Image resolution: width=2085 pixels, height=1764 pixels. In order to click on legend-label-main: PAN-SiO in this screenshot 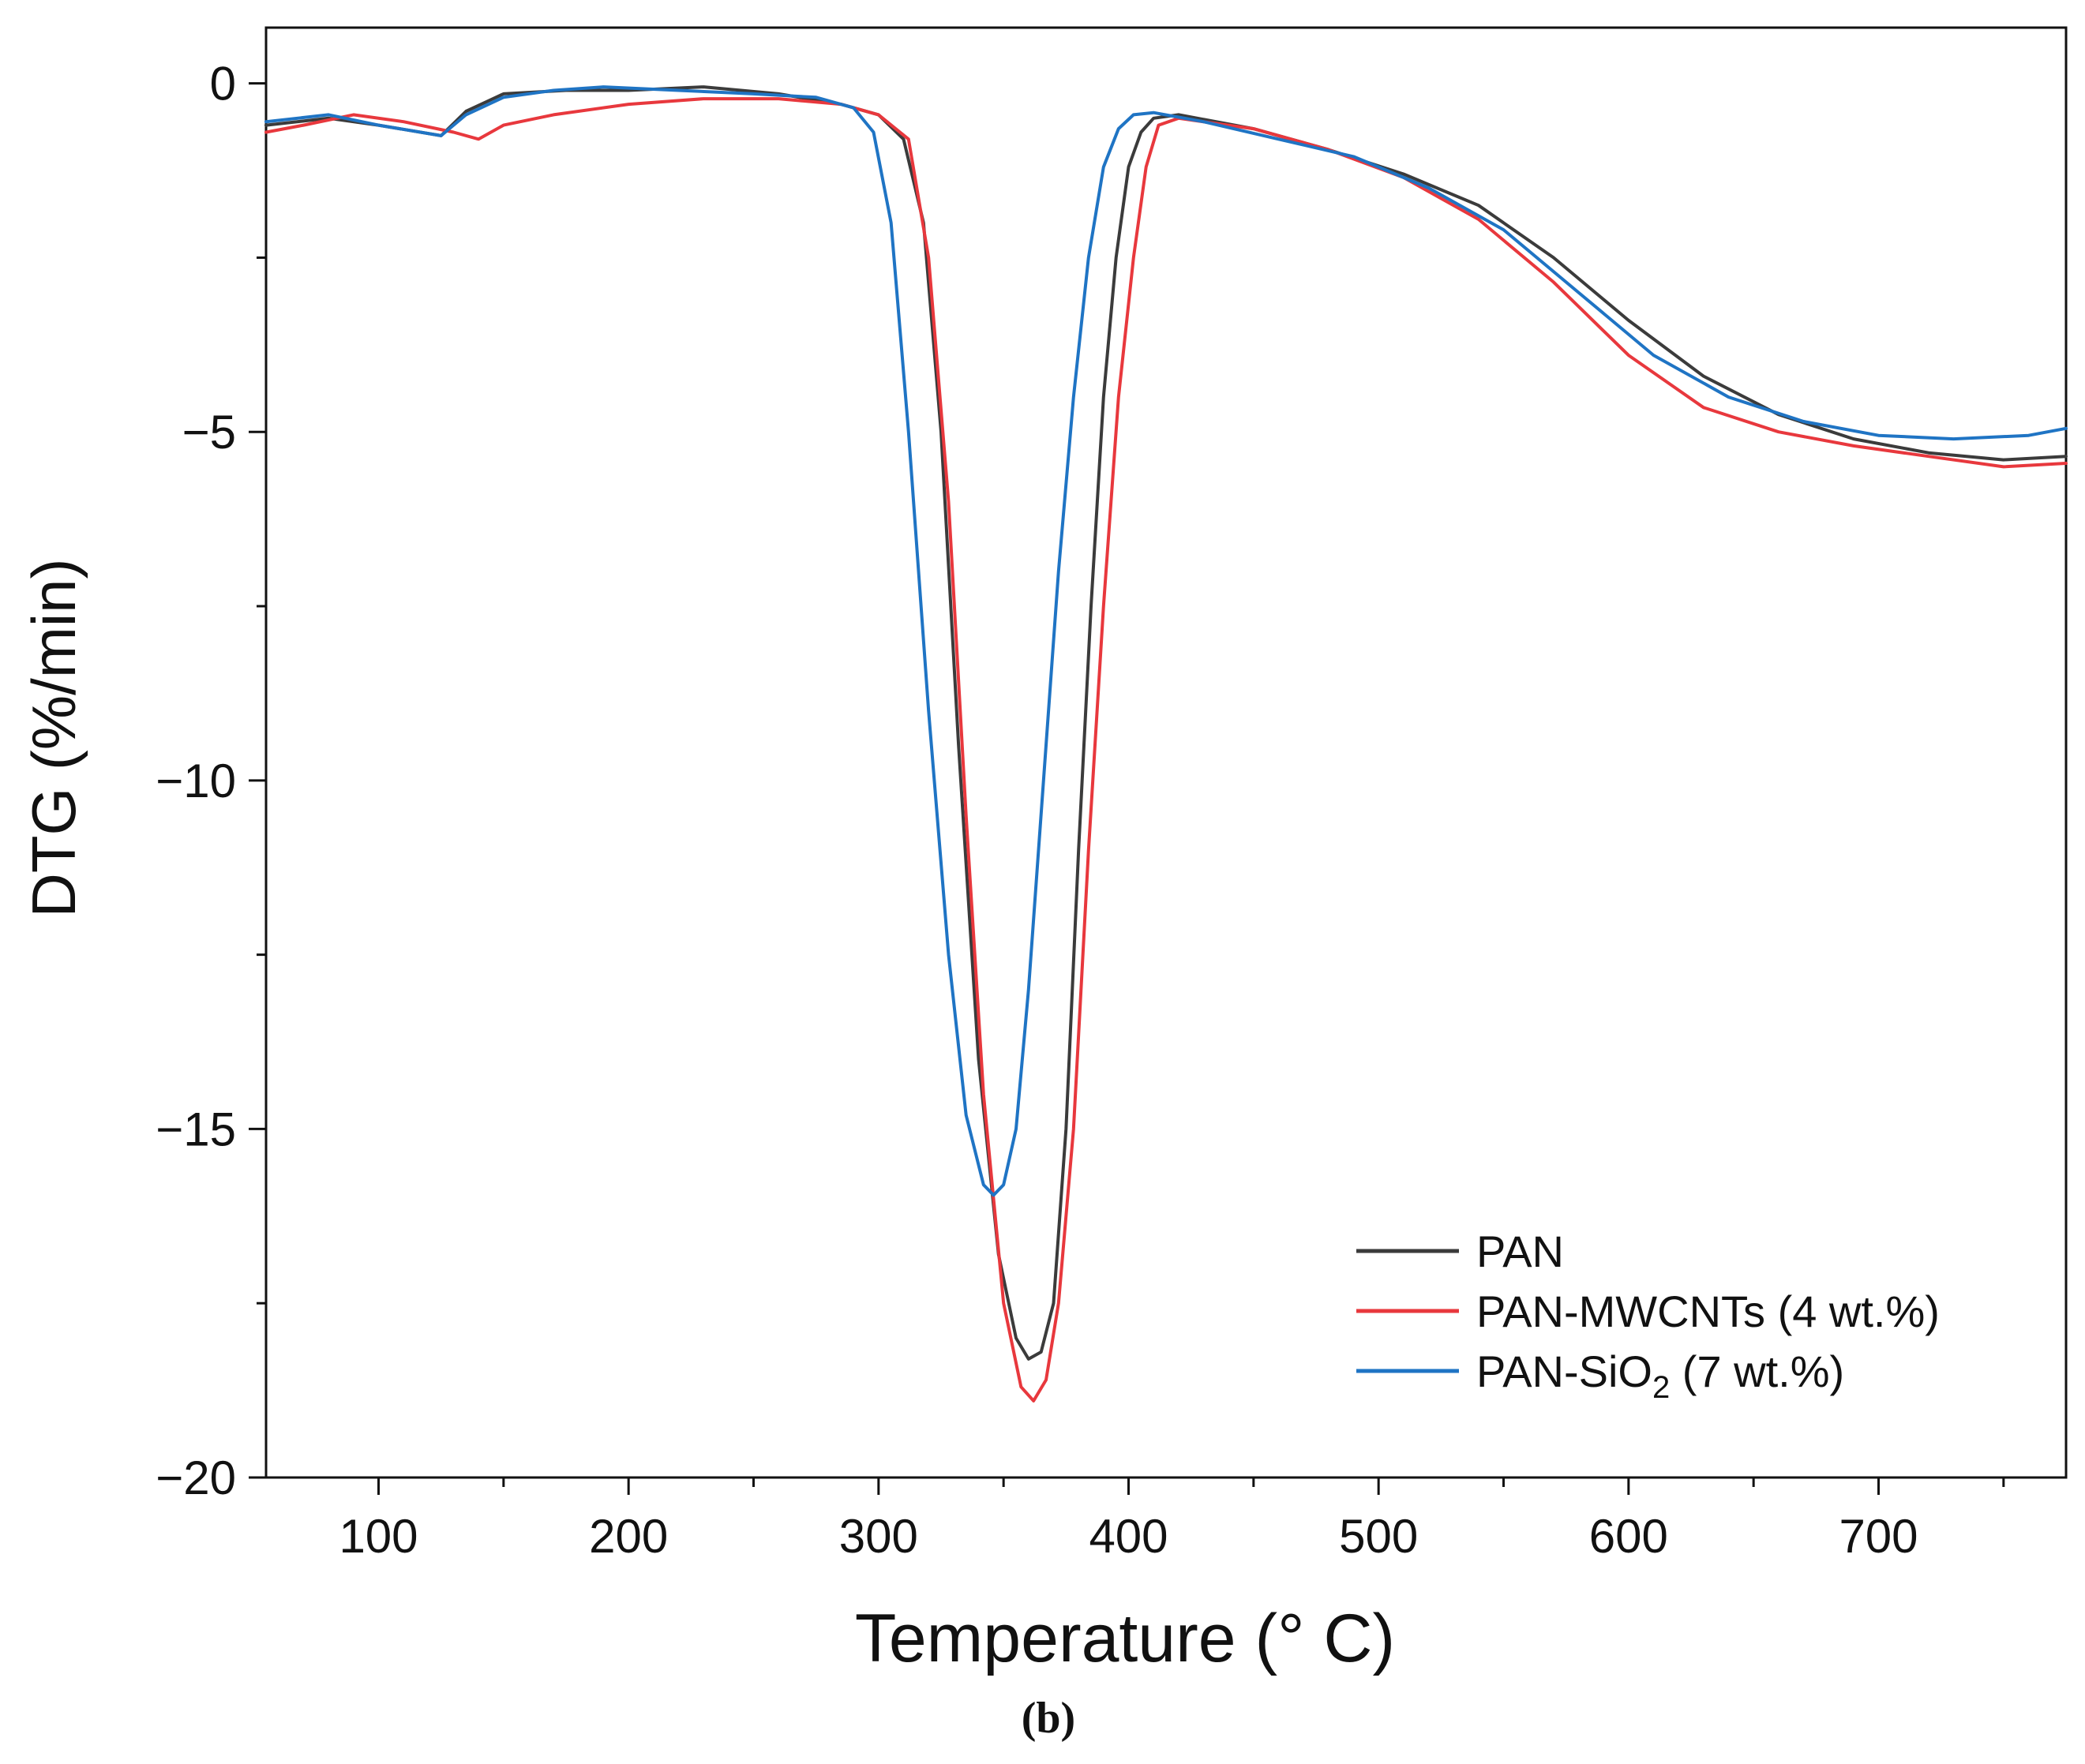, I will do `click(1564, 1371)`.